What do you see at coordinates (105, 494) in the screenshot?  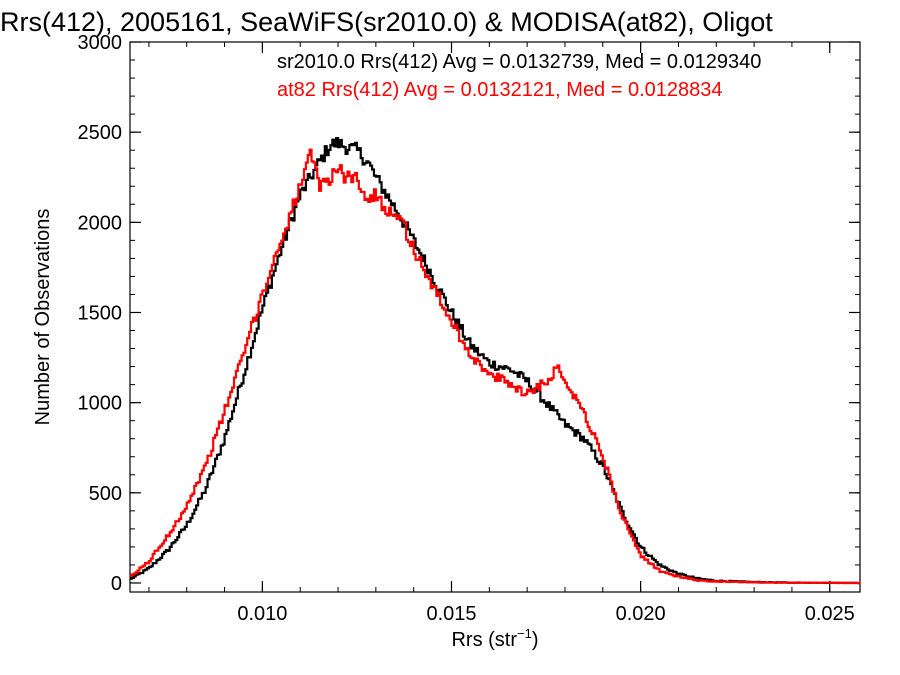 I see `y-tick-label: 500` at bounding box center [105, 494].